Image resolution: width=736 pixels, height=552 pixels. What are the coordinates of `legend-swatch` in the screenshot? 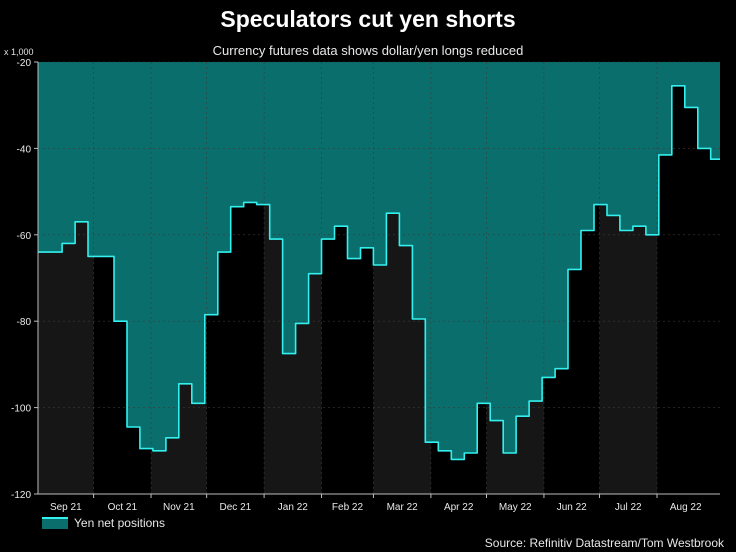 It's located at (55, 523).